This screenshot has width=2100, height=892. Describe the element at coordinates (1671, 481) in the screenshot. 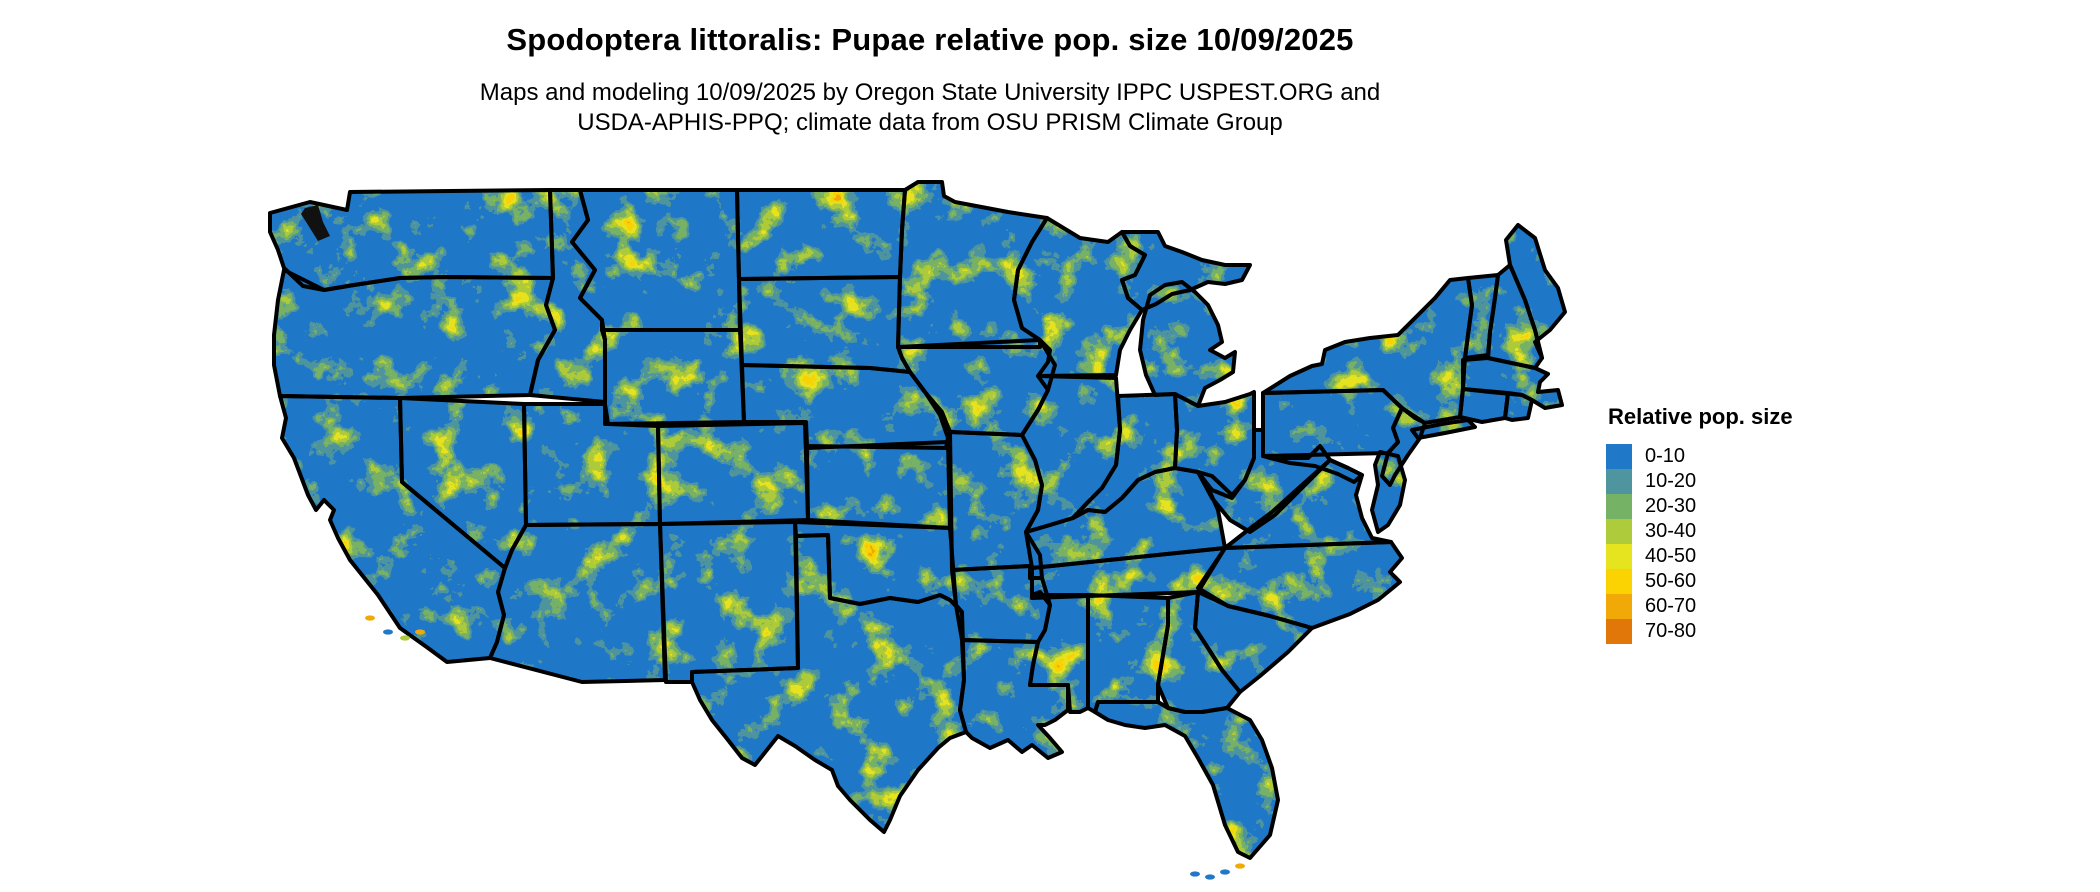

I see `legend-label: 10-20` at that location.